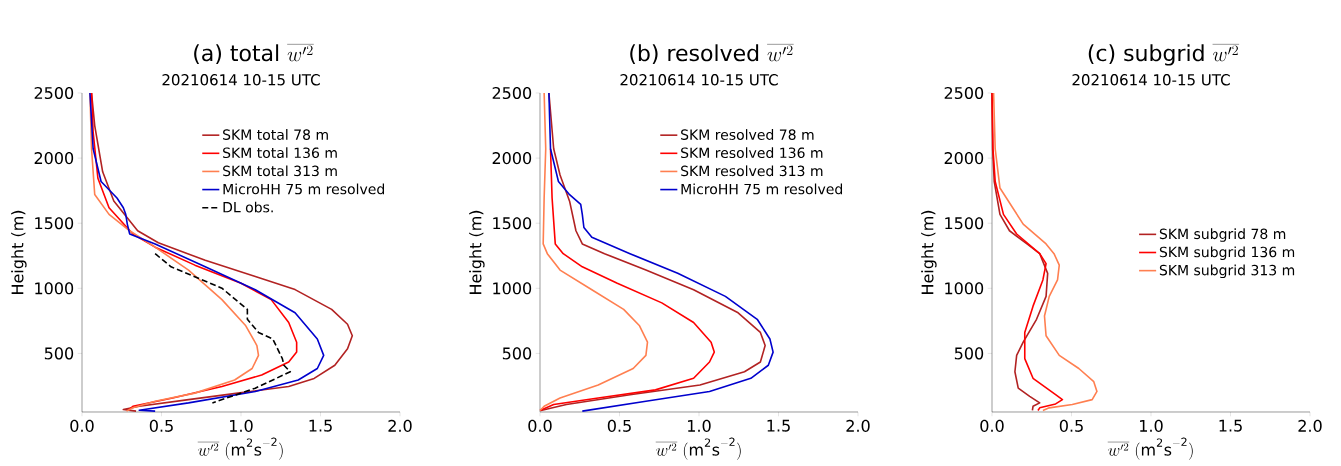  What do you see at coordinates (280, 153) in the screenshot?
I see `legend-label: SKM total 136 m` at bounding box center [280, 153].